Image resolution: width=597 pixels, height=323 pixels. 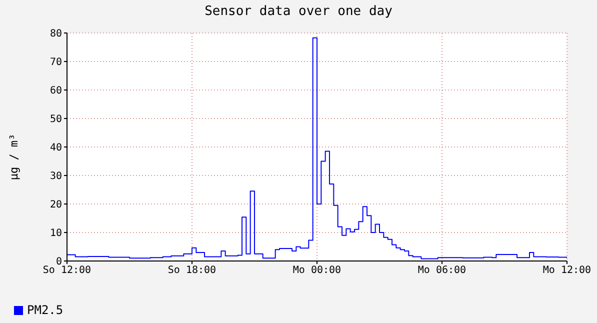 What do you see at coordinates (567, 270) in the screenshot?
I see `x-tick-label: Mo 12:00` at bounding box center [567, 270].